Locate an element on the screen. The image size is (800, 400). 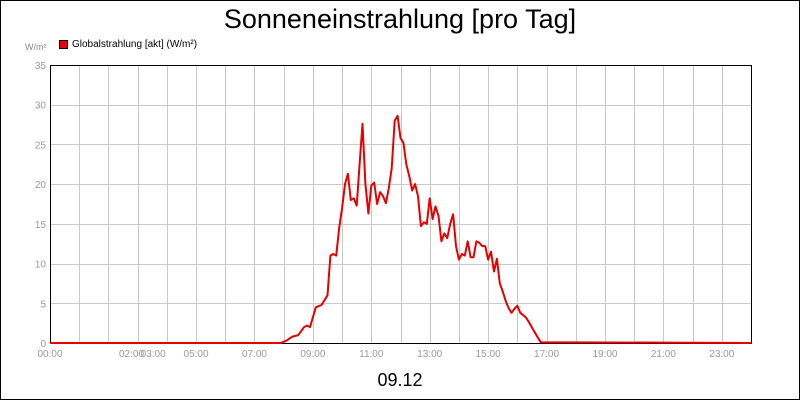
chart-legend: Globalstrahlung [akt] (W/m²) is located at coordinates (128, 44).